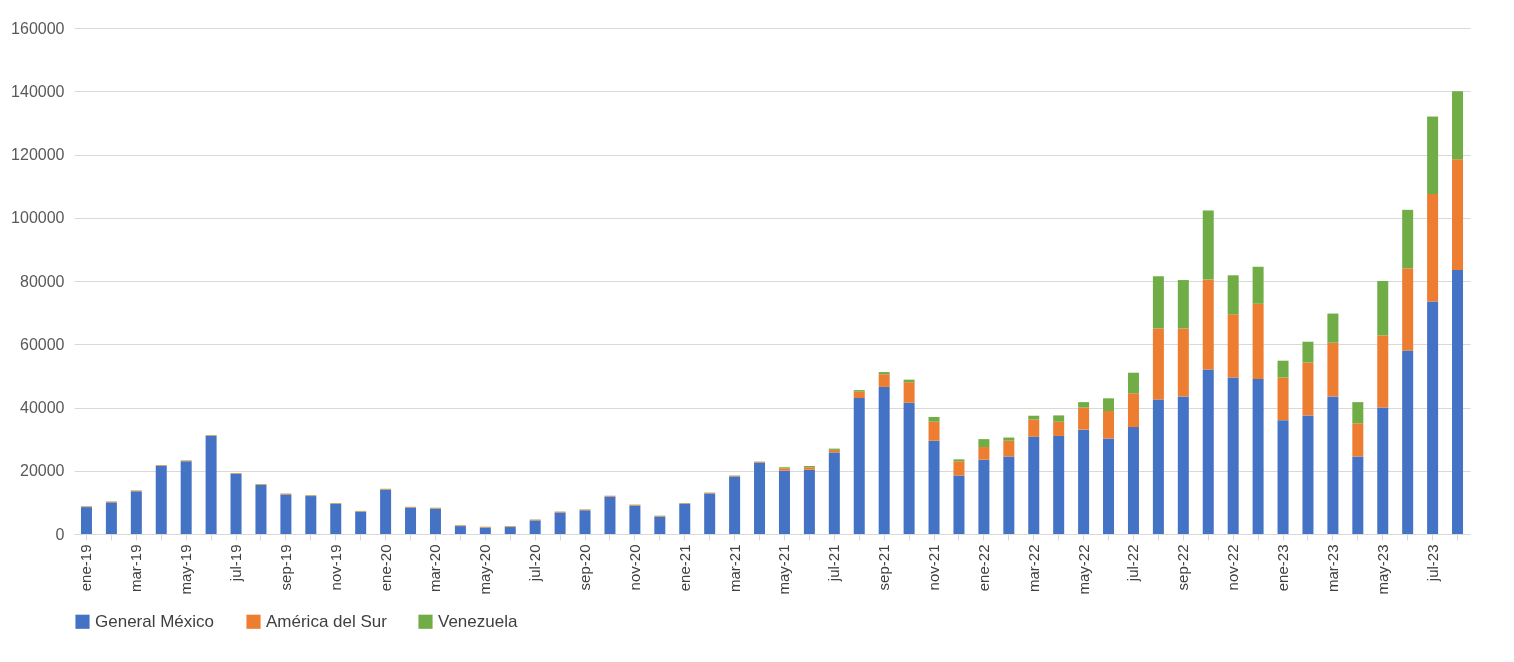  What do you see at coordinates (335, 567) in the screenshot?
I see `x-tick-label: nov-19` at bounding box center [335, 567].